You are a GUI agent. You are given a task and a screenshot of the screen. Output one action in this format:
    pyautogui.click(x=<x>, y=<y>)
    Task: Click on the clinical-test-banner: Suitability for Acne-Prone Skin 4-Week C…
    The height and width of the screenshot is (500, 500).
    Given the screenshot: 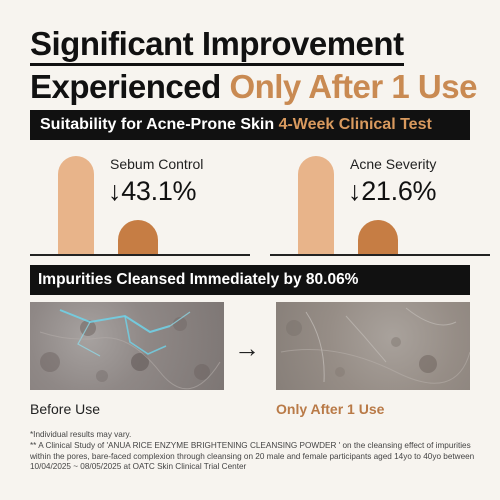 What is the action you would take?
    pyautogui.click(x=250, y=125)
    